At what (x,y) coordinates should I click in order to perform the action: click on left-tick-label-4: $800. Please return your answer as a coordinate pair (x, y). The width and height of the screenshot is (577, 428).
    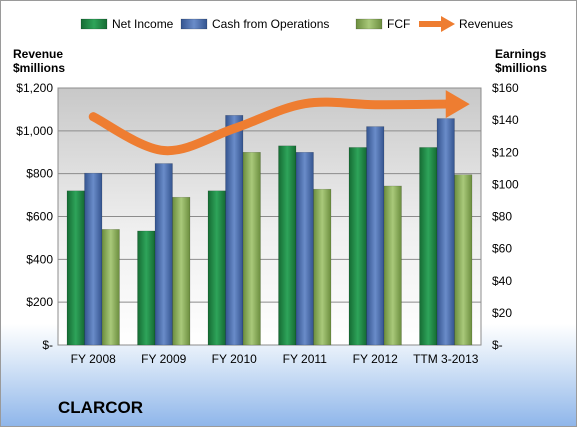
    Looking at the image, I should click on (39, 174).